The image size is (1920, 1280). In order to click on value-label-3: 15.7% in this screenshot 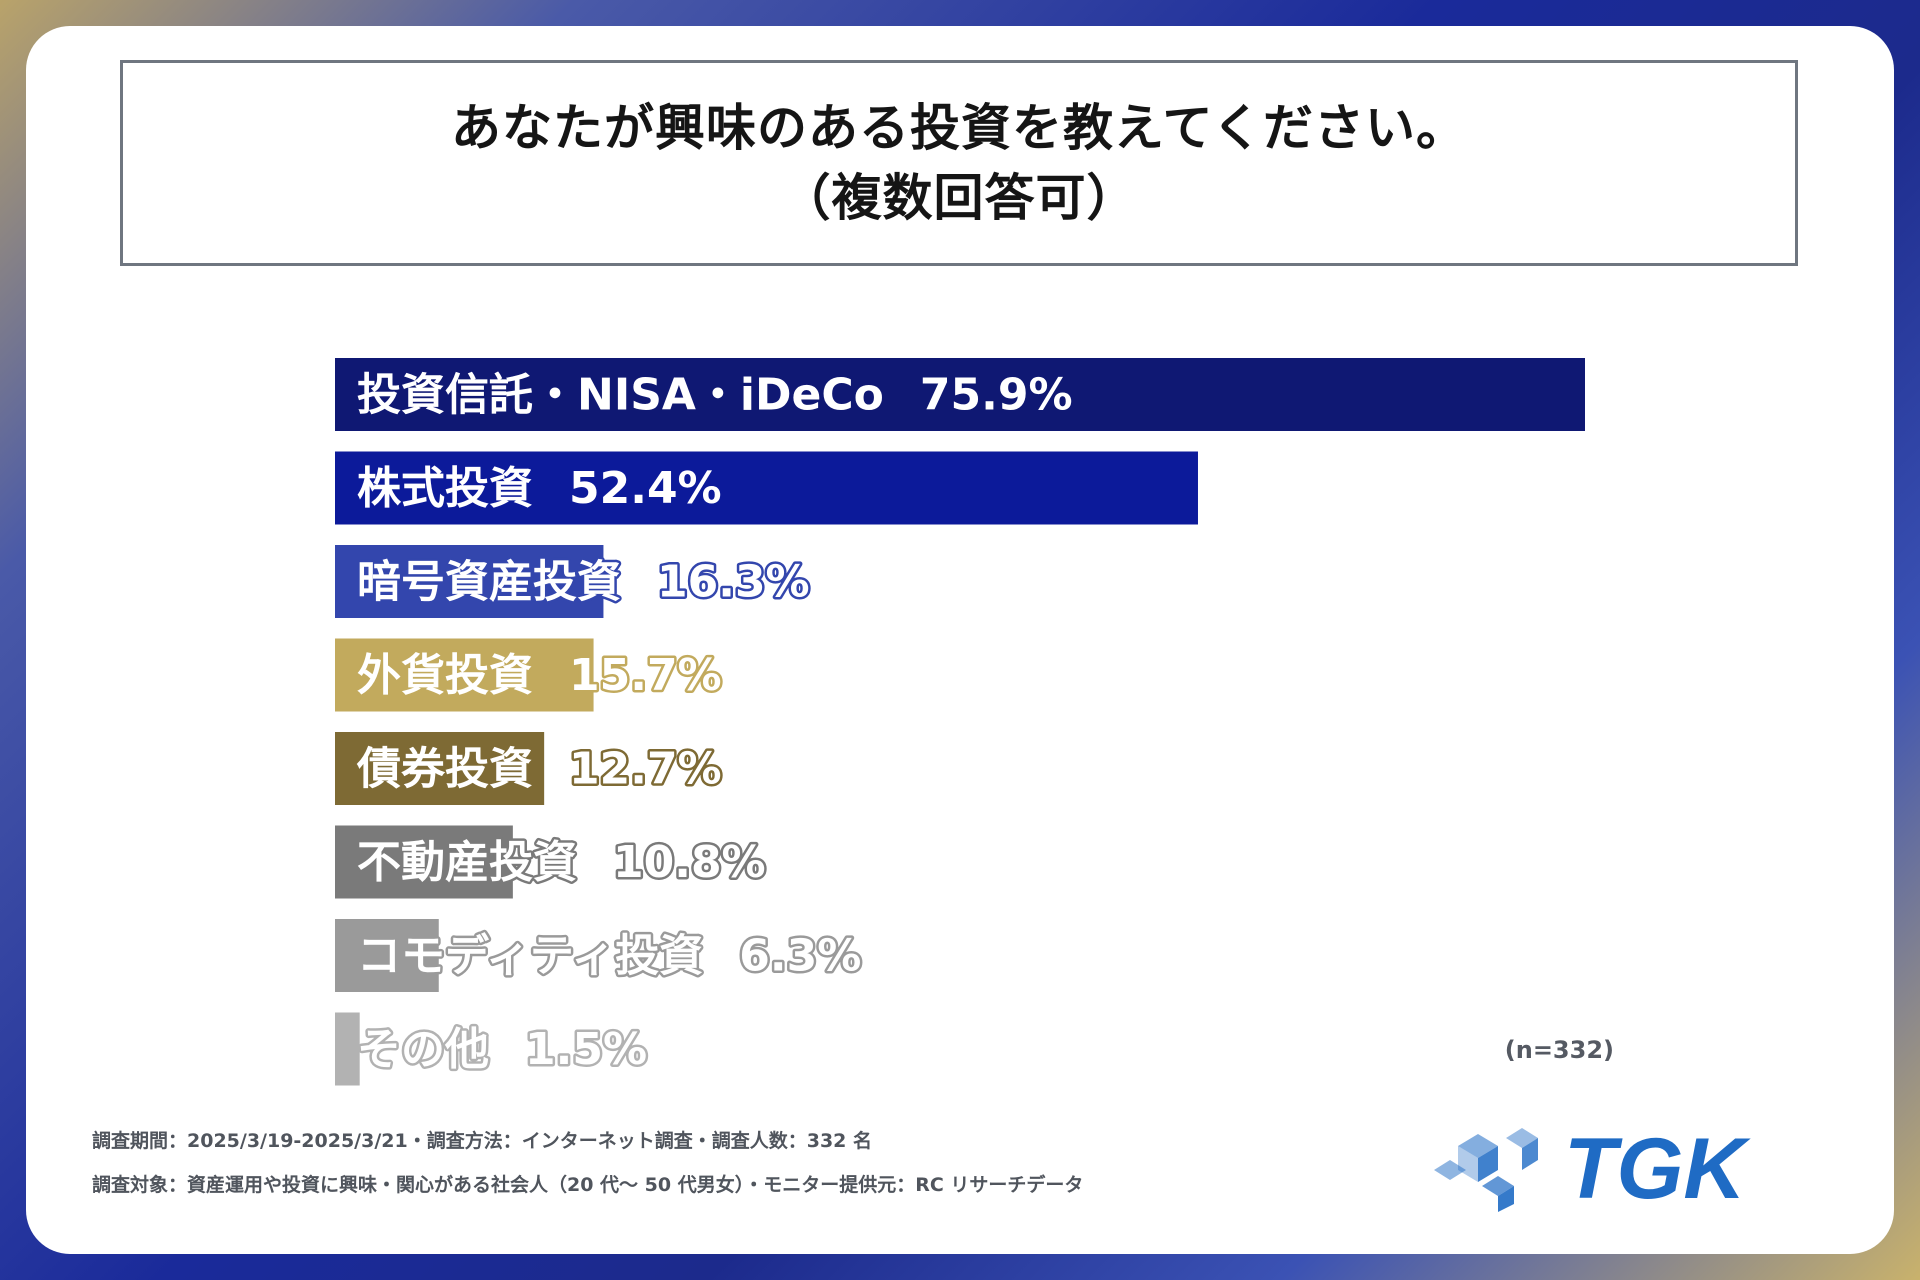, I will do `click(645, 675)`.